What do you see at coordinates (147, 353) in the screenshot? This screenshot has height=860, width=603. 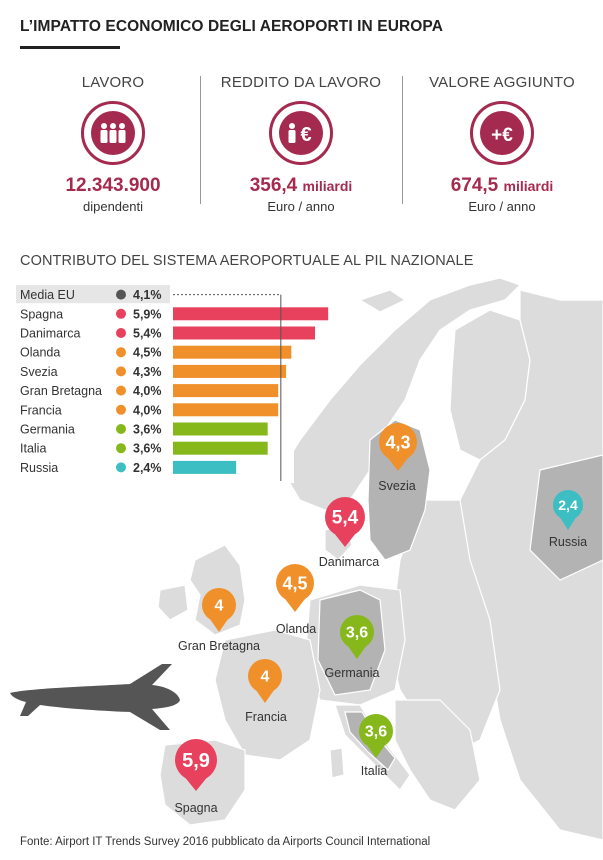 I see `value-label: 4,5%` at bounding box center [147, 353].